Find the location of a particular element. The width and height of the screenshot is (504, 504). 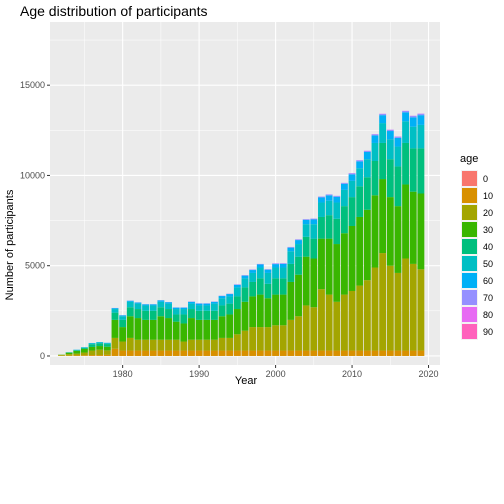

y-tick-label: 0 is located at coordinates (42, 356).